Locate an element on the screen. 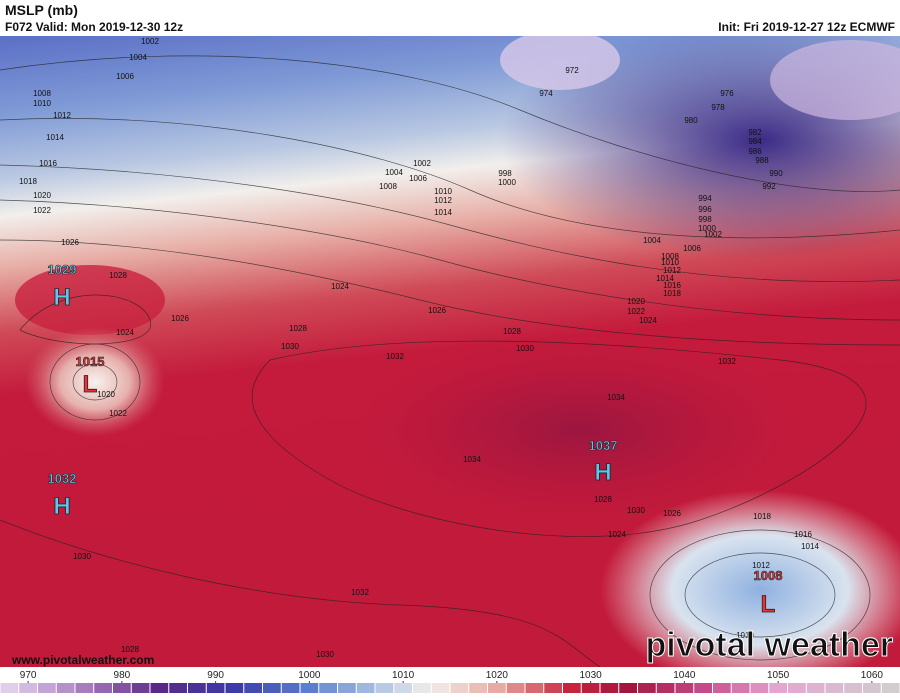 This screenshot has width=900, height=700. colorbar-tick-label: 1060 is located at coordinates (872, 675).